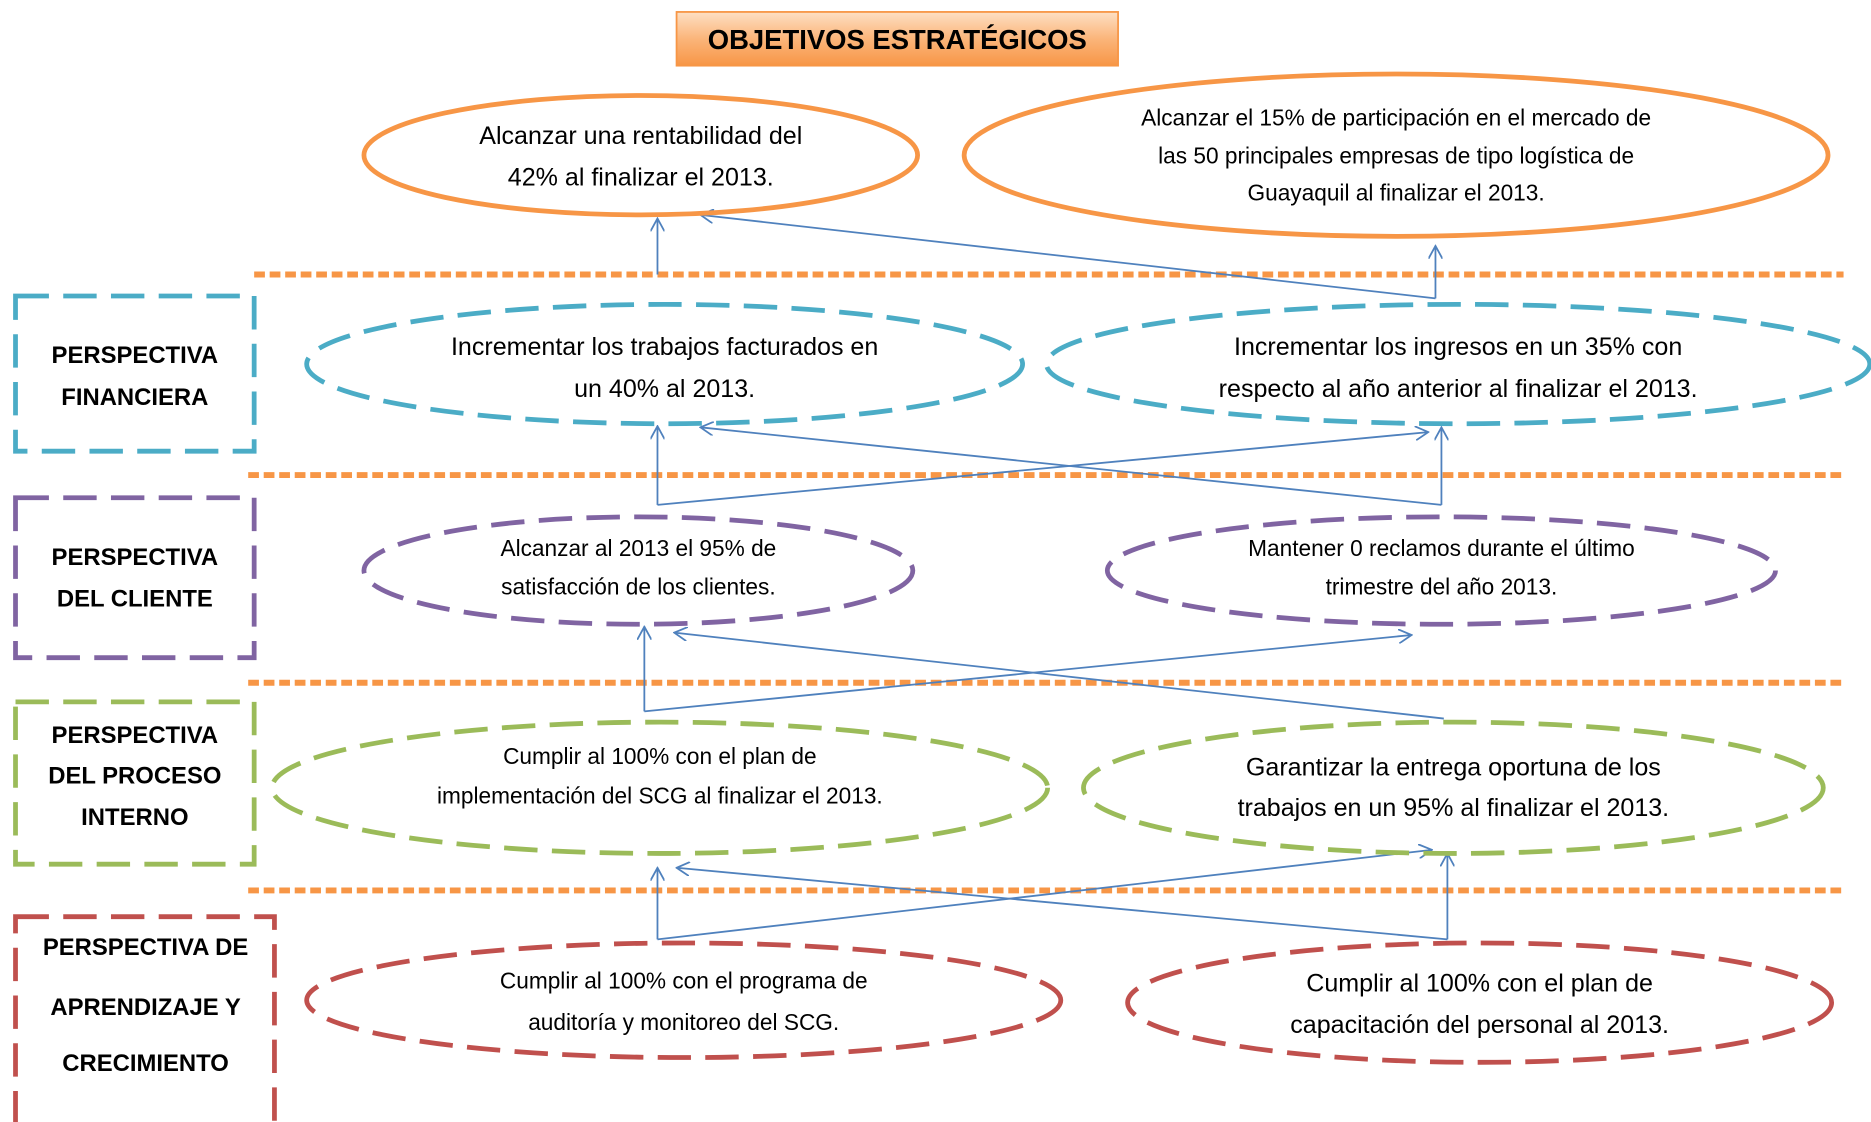 The image size is (1871, 1122). What do you see at coordinates (134, 775) in the screenshot?
I see `perspective-label: DEL PROCESO` at bounding box center [134, 775].